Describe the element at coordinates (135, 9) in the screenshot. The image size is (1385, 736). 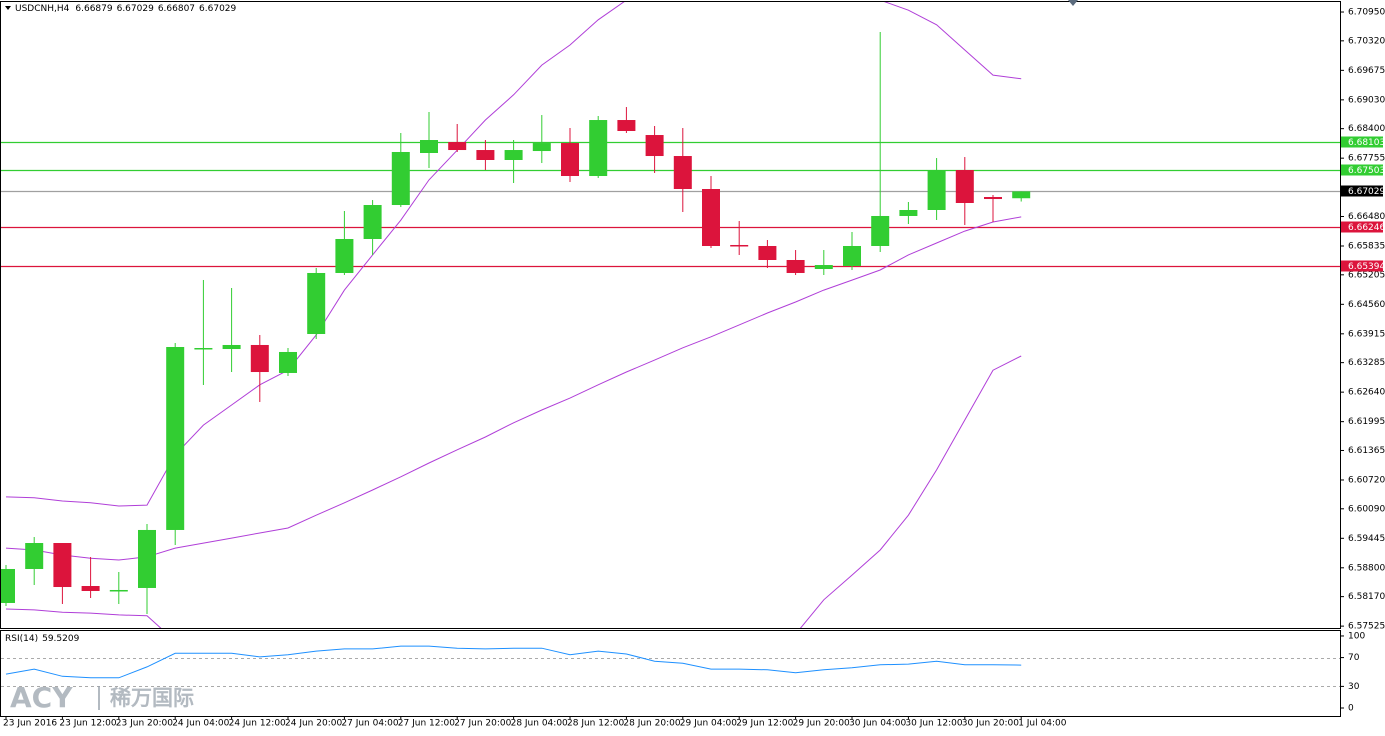
I see `last-high: 6.67029` at that location.